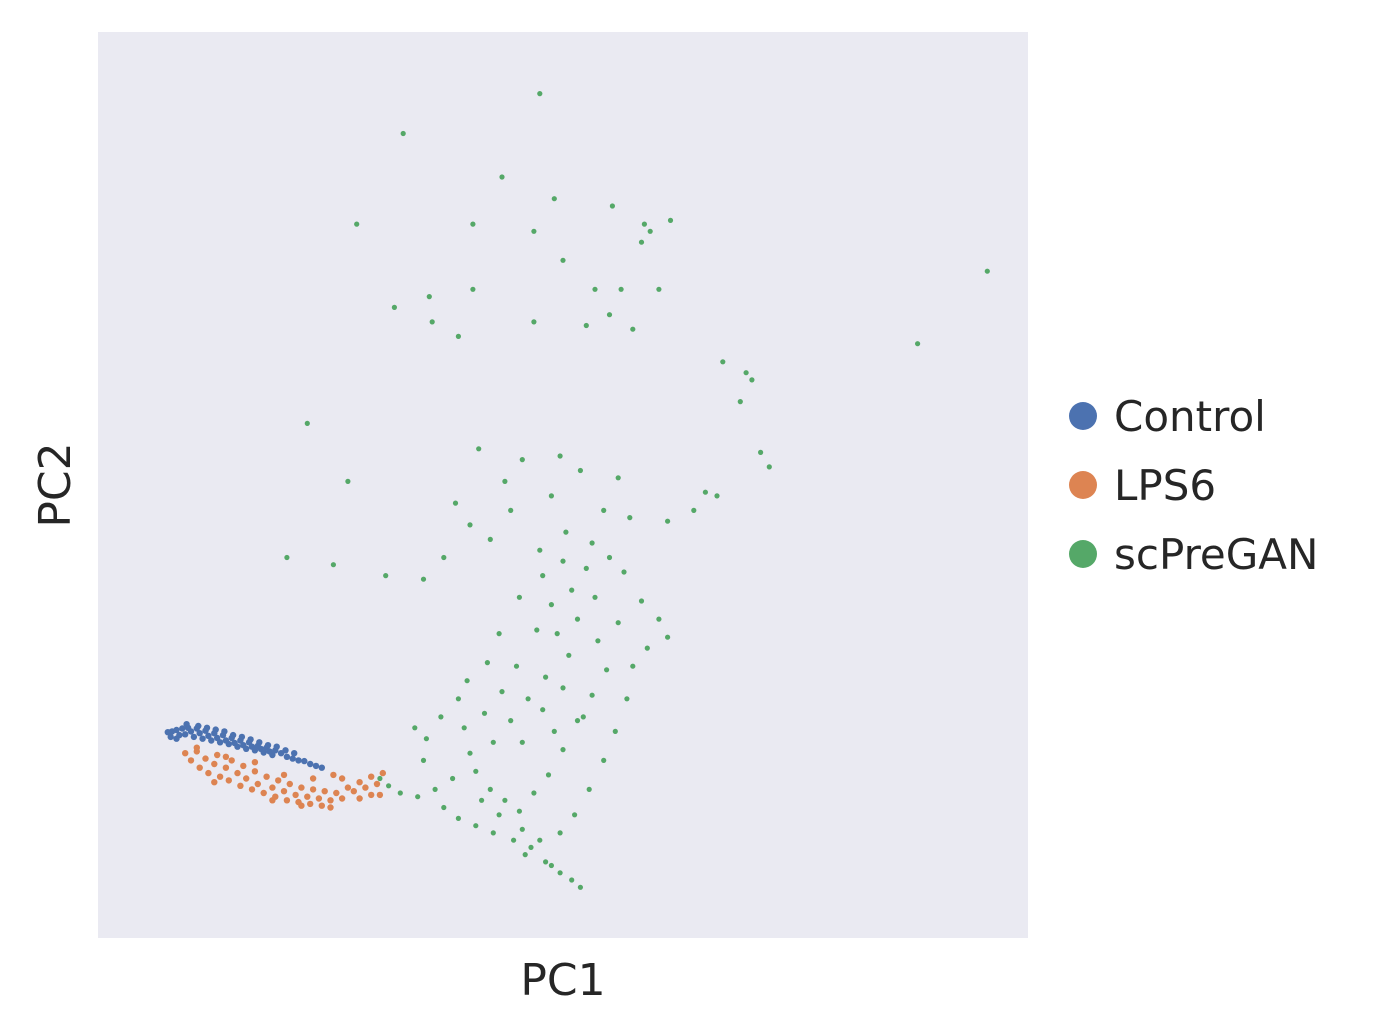 The width and height of the screenshot is (1384, 1036). What do you see at coordinates (1167, 416) in the screenshot?
I see `legend-item-control: Control` at bounding box center [1167, 416].